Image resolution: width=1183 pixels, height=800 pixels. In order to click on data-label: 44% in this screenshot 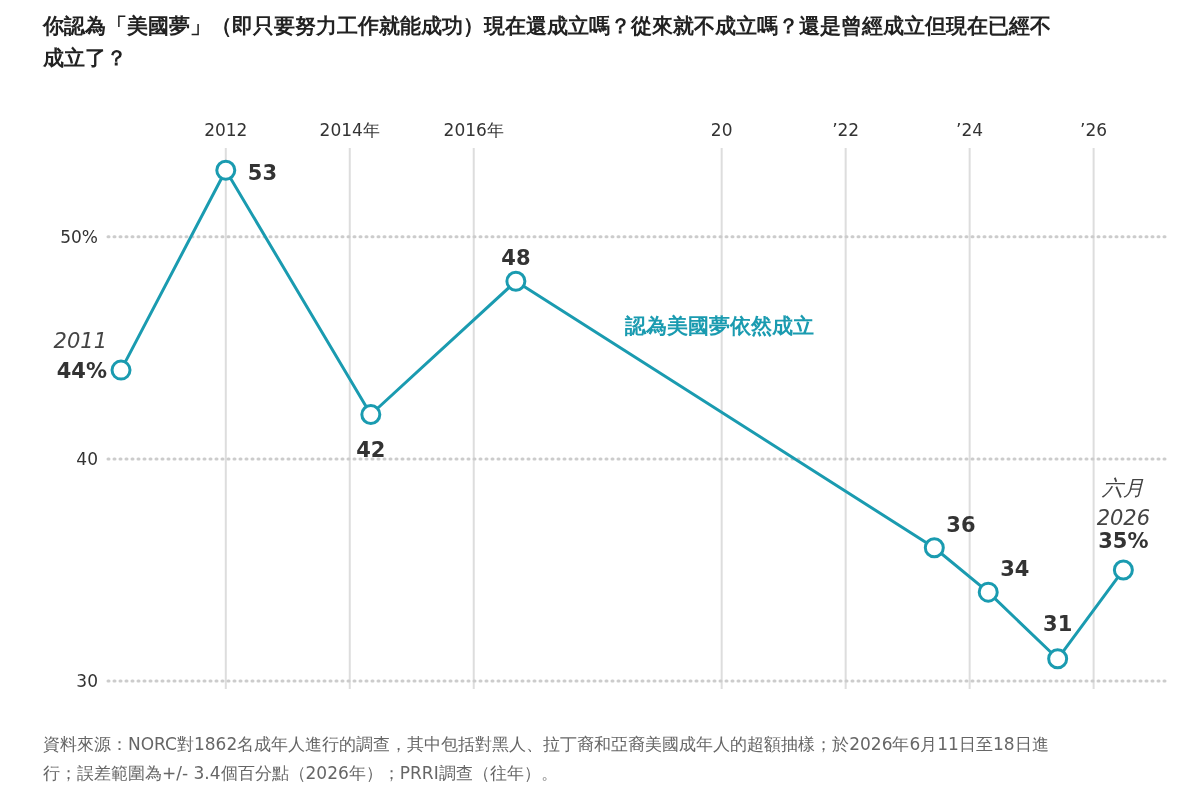, I will do `click(82, 371)`.